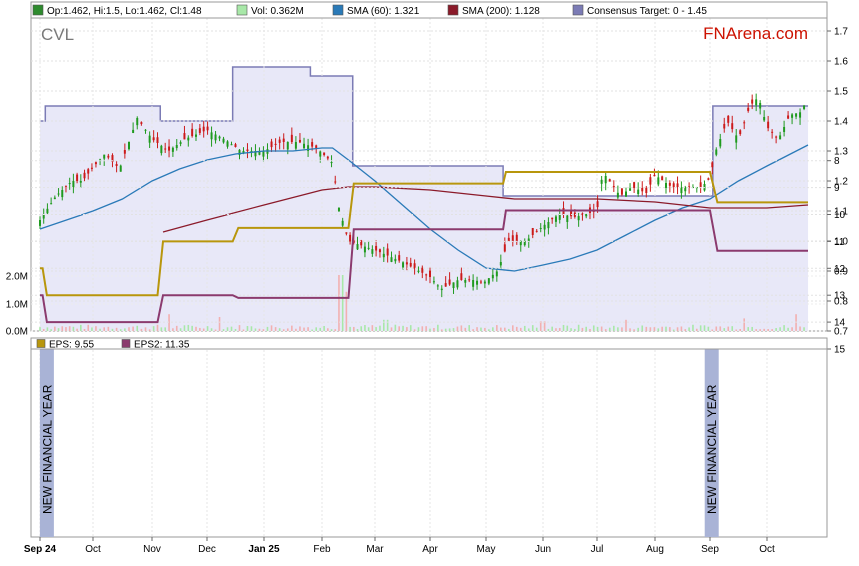  Describe the element at coordinates (338, 10) in the screenshot. I see `legend-swatch` at that location.